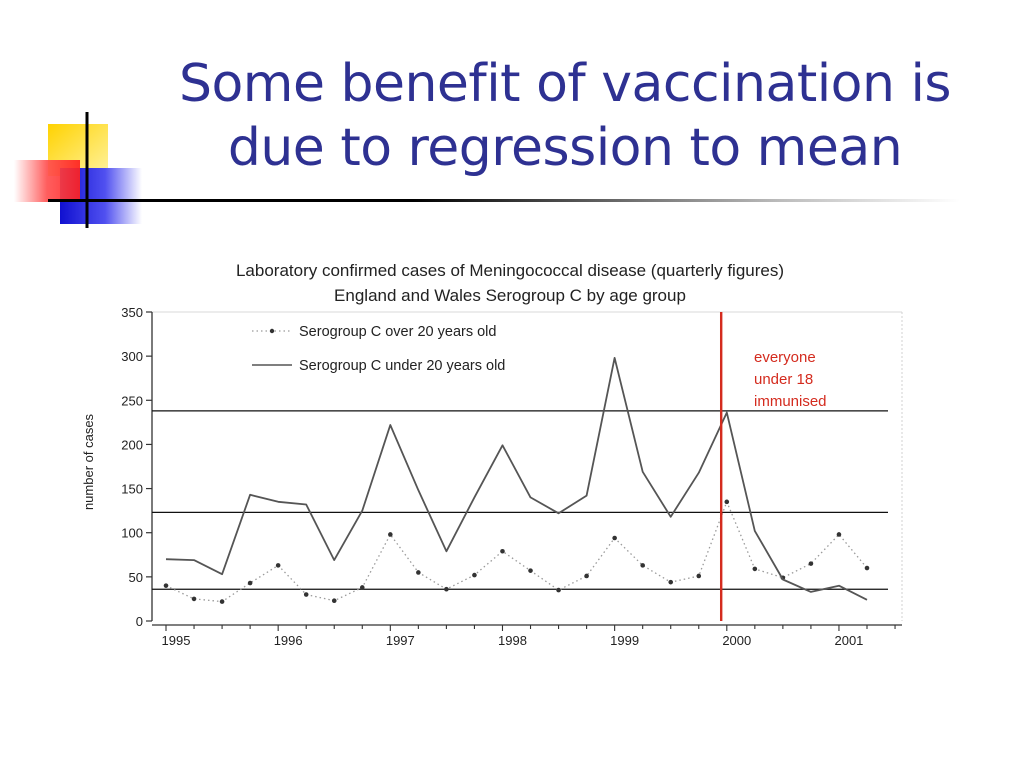  Describe the element at coordinates (88, 461) in the screenshot. I see `y-axis-label: number of cases` at that location.